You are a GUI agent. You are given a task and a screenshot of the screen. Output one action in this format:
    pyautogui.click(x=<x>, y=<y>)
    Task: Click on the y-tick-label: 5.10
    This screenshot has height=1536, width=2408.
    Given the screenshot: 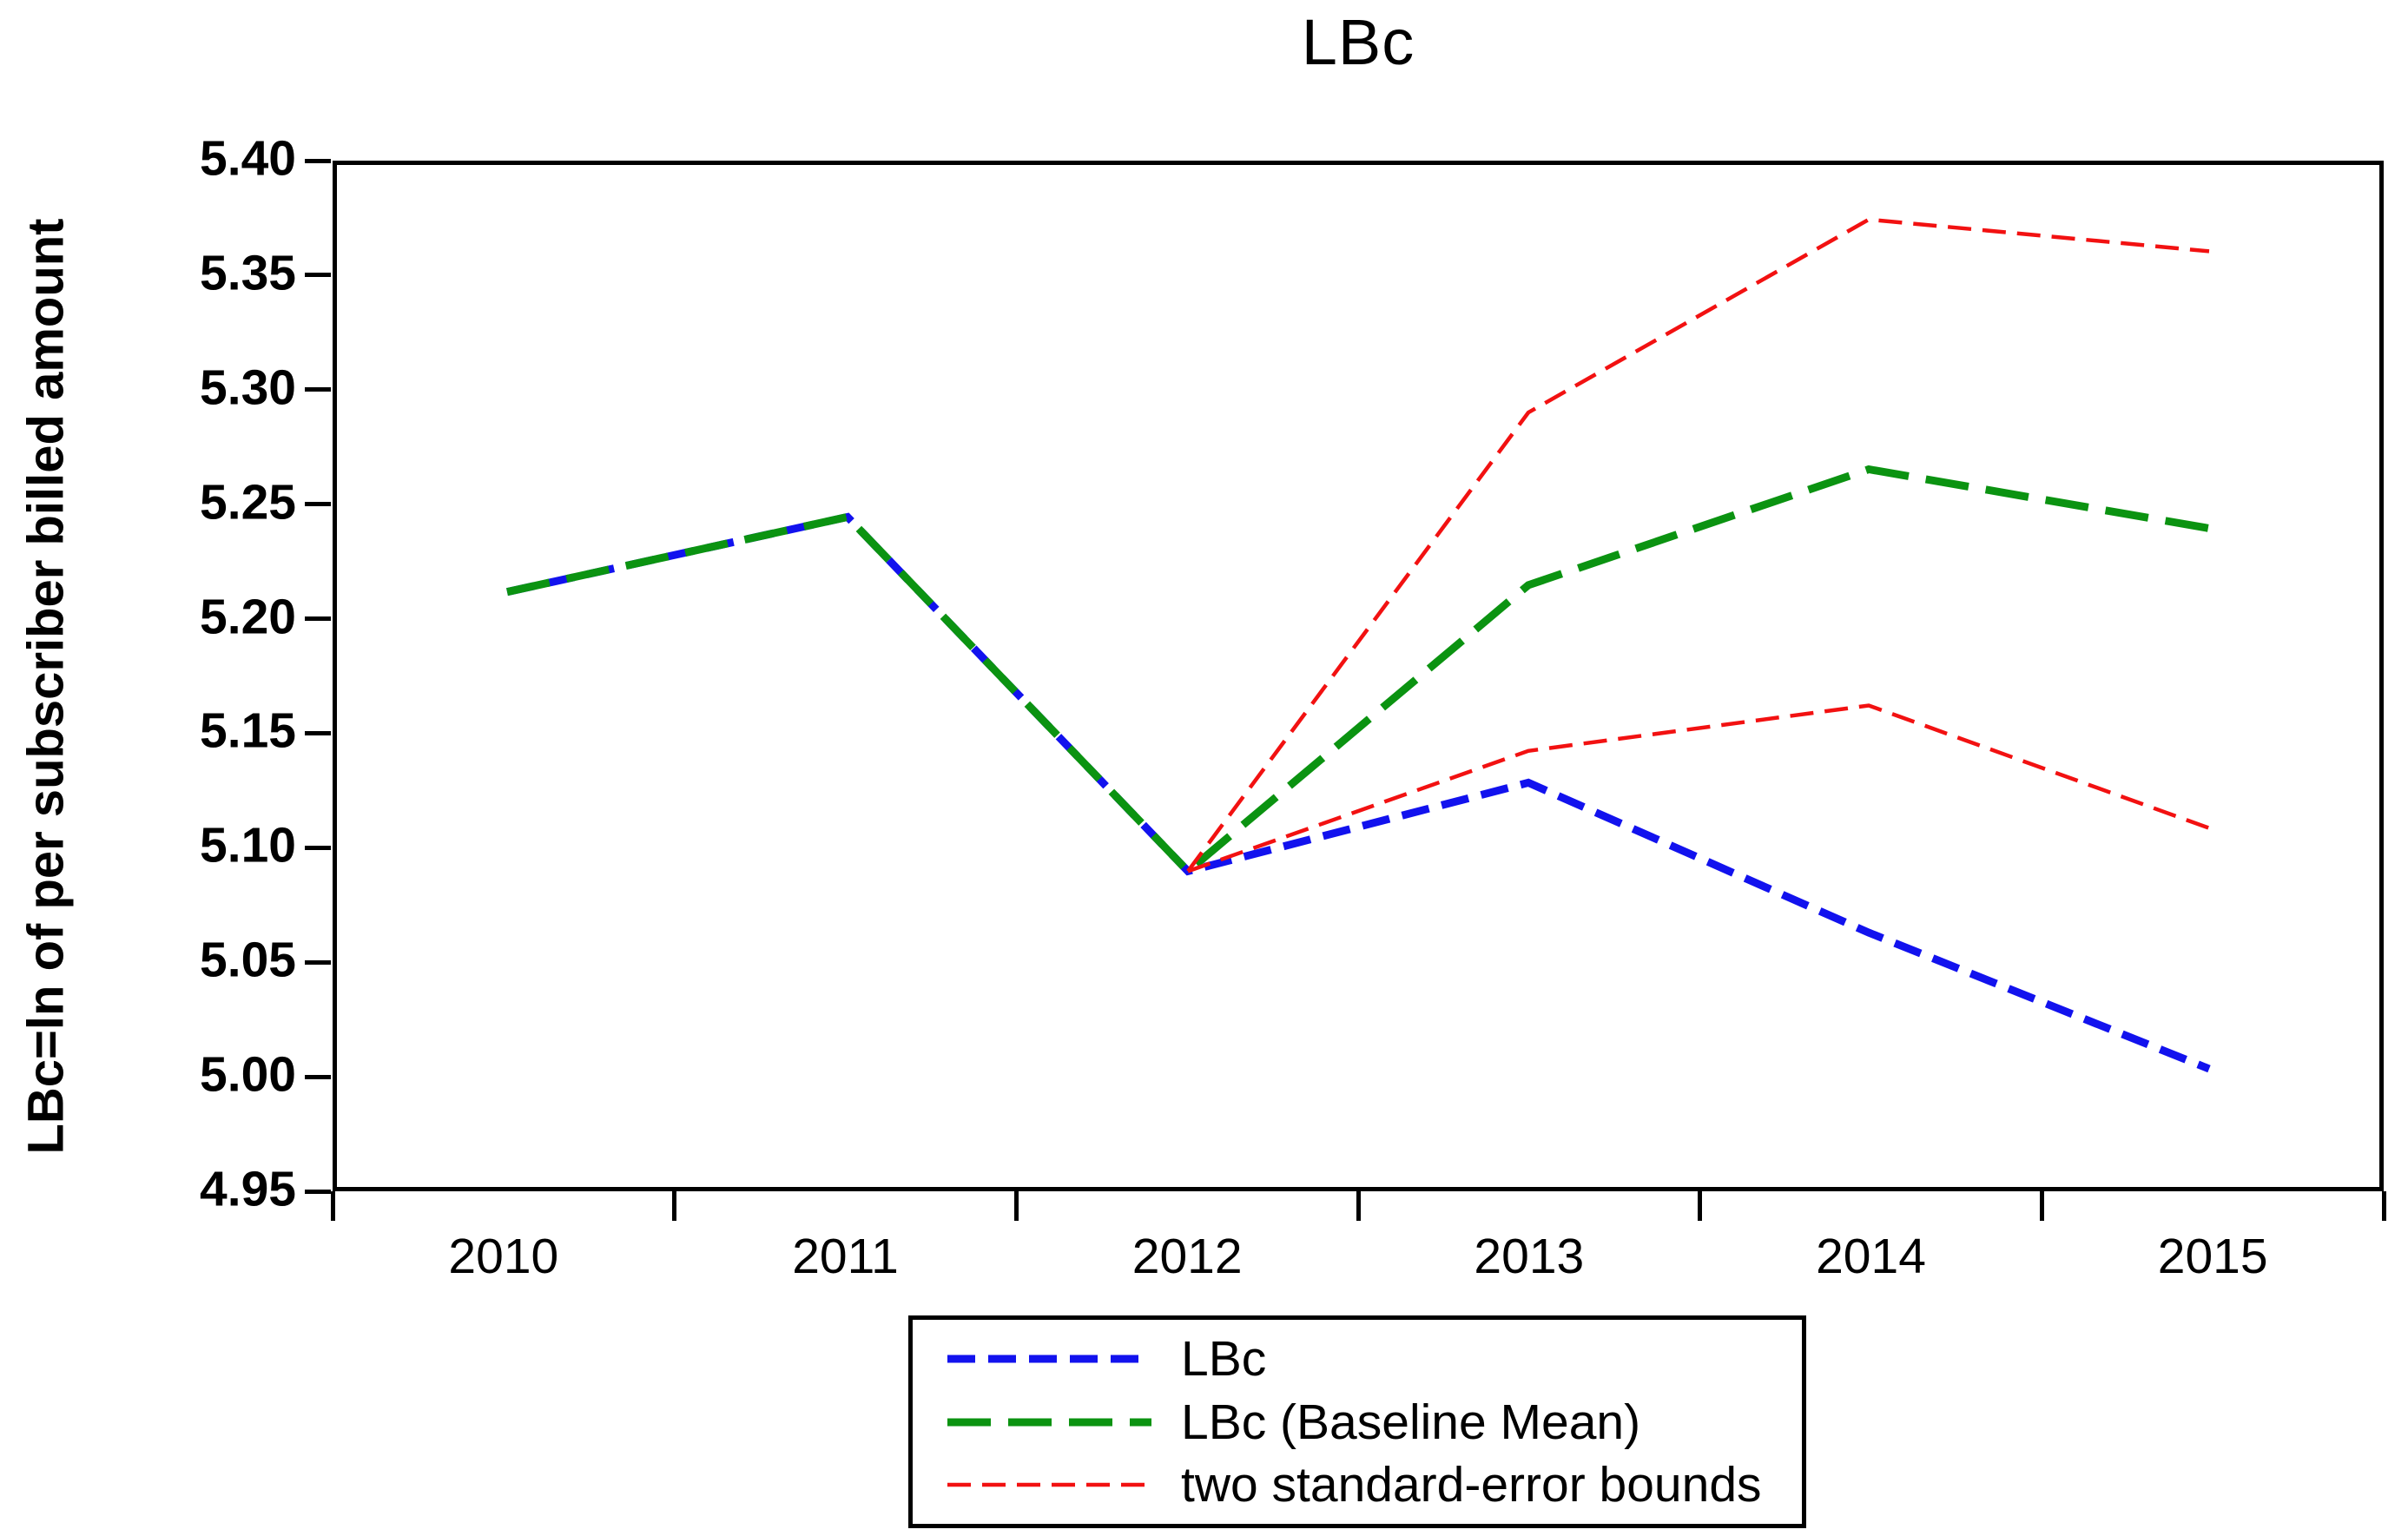 What is the action you would take?
    pyautogui.click(x=248, y=845)
    